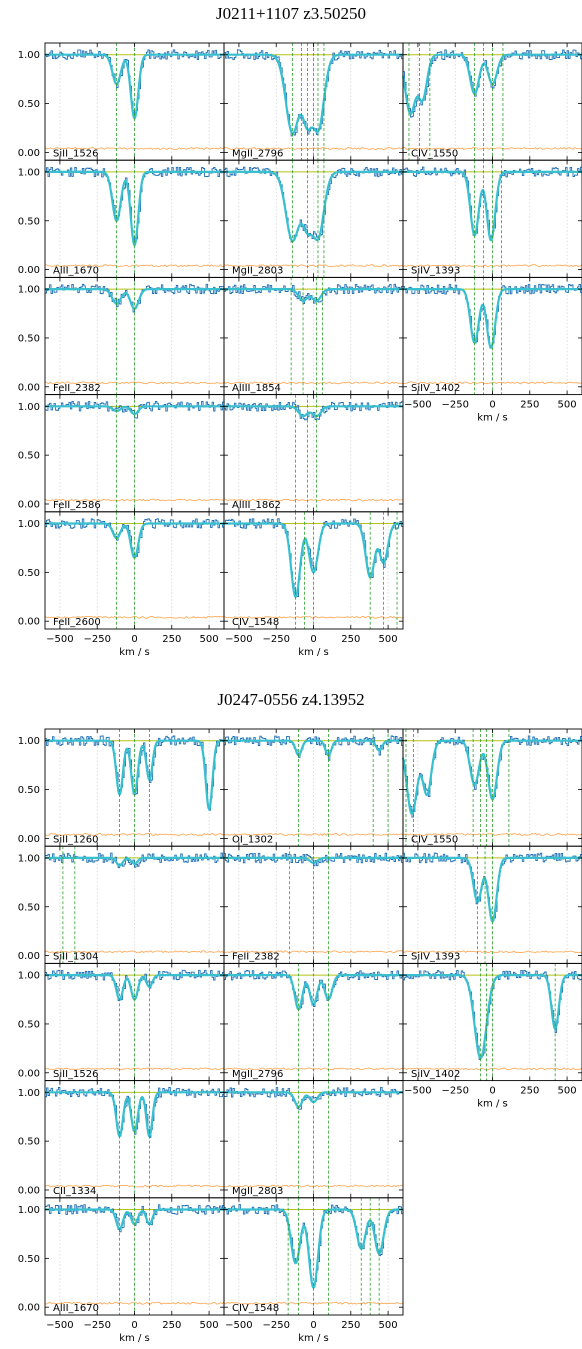 This screenshot has width=582, height=1349. What do you see at coordinates (257, 153) in the screenshot?
I see `panel-label: MgII_2796` at bounding box center [257, 153].